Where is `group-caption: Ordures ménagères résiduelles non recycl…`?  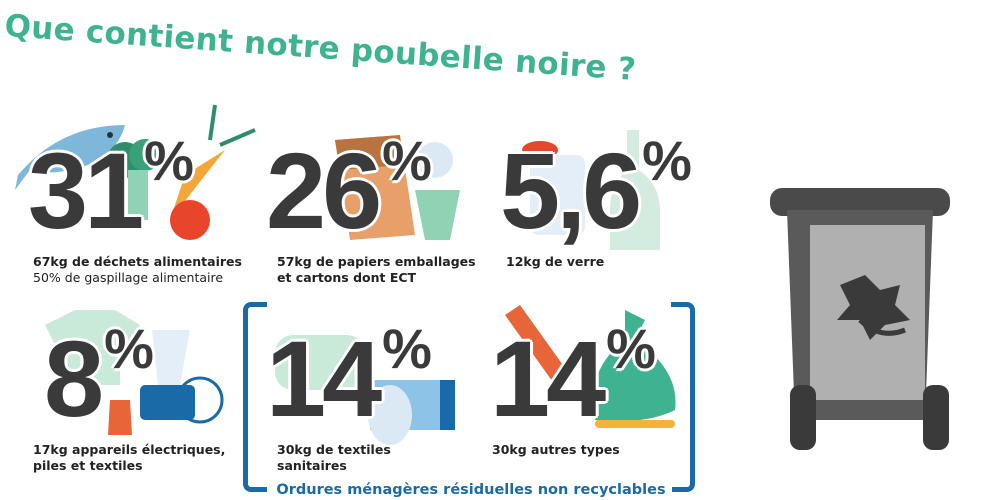 group-caption: Ordures ménagères résiduelles non recycl… is located at coordinates (471, 490).